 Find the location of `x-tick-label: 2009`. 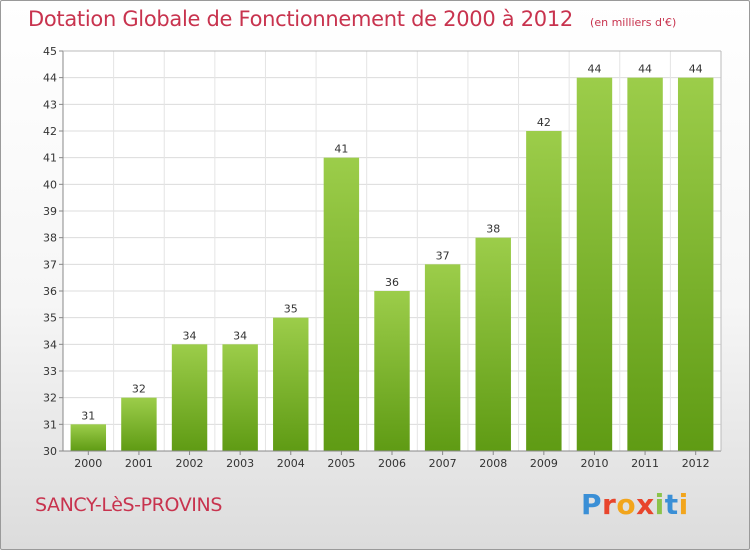

x-tick-label: 2009 is located at coordinates (544, 463).